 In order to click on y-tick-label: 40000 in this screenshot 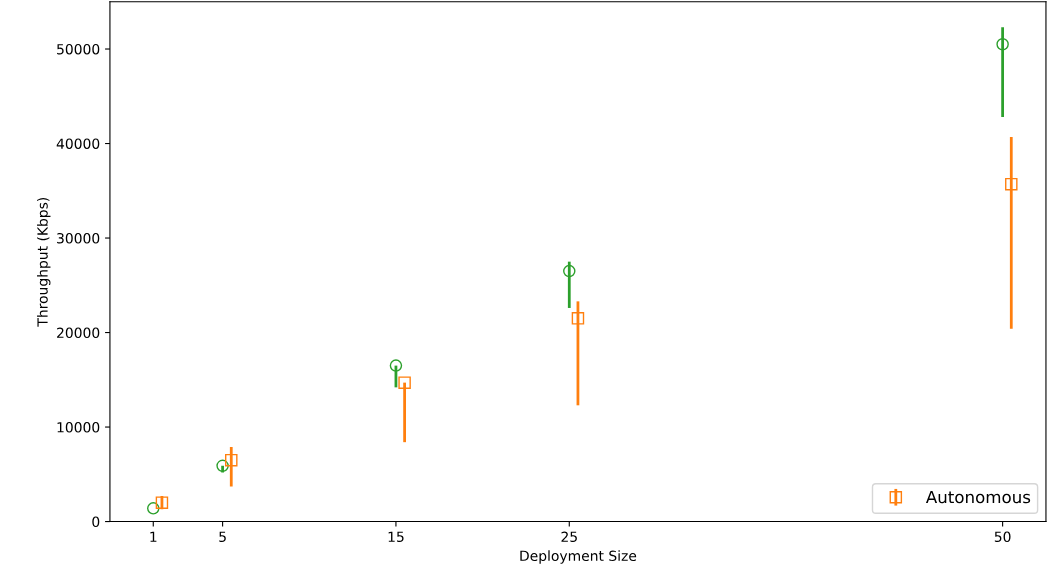, I will do `click(78, 143)`.